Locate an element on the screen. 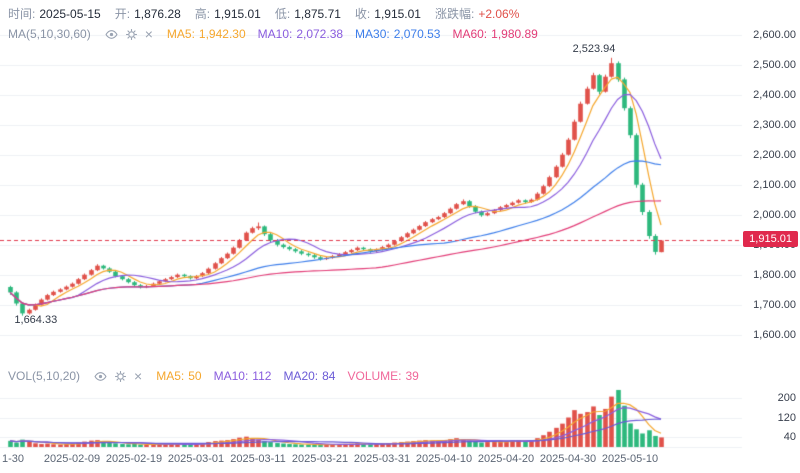 Image resolution: width=800 pixels, height=473 pixels. price-axis-label: 2,000.00 is located at coordinates (774, 215).